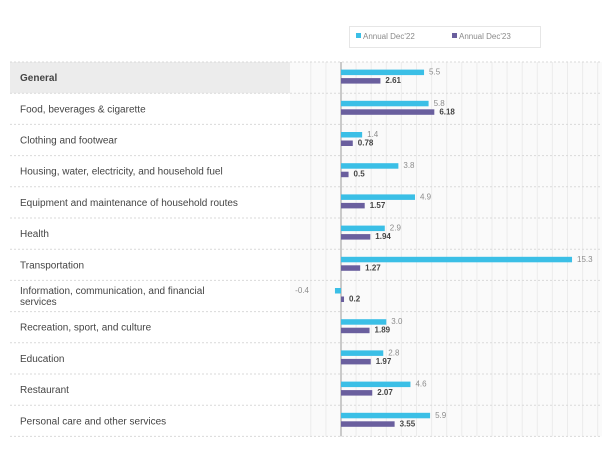  I want to click on legend-label: Annual Dec'22, so click(389, 36).